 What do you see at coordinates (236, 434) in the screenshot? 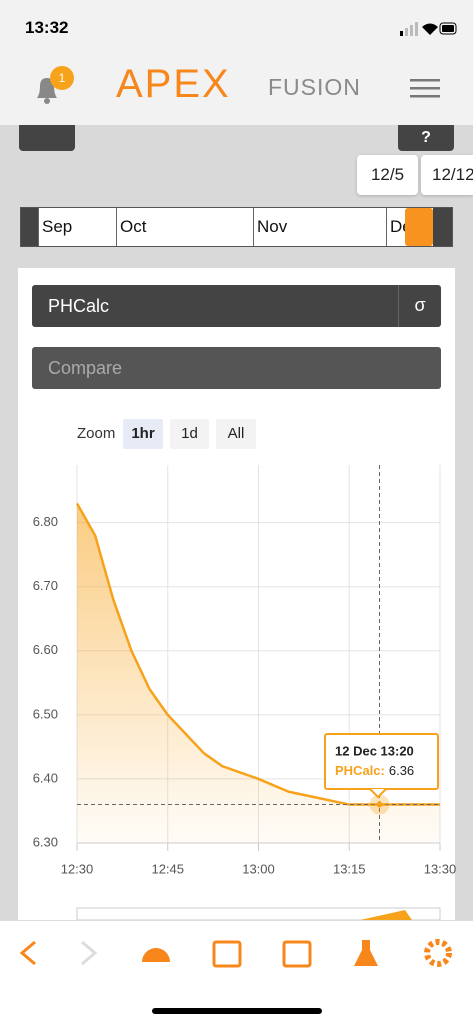
I see `zoom-button: All` at bounding box center [236, 434].